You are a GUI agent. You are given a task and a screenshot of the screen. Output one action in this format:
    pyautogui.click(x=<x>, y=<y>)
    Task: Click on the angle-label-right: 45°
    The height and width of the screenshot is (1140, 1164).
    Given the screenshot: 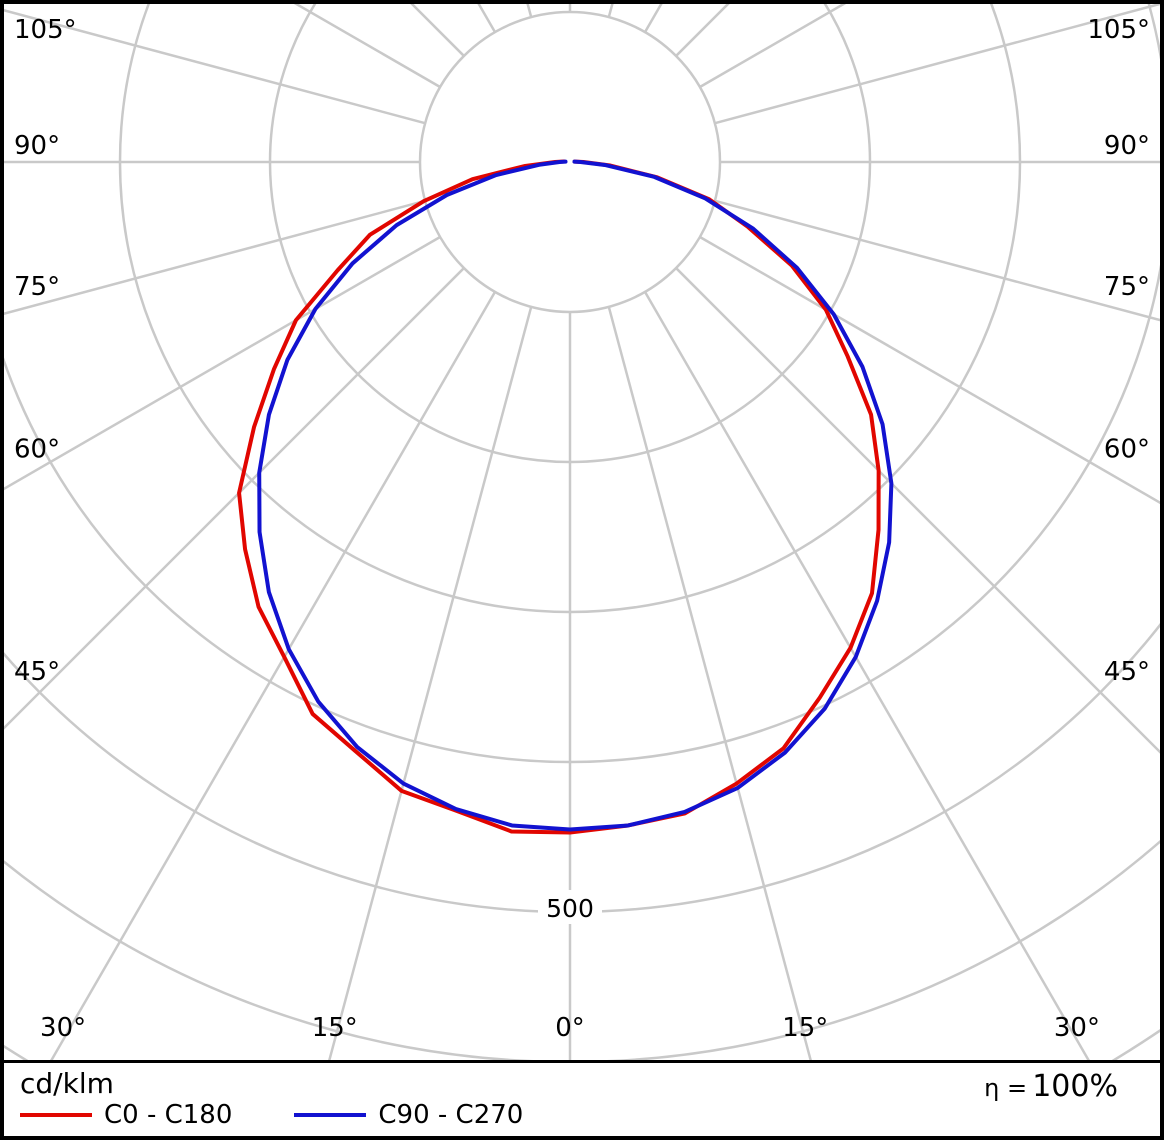 What is the action you would take?
    pyautogui.click(x=1127, y=672)
    